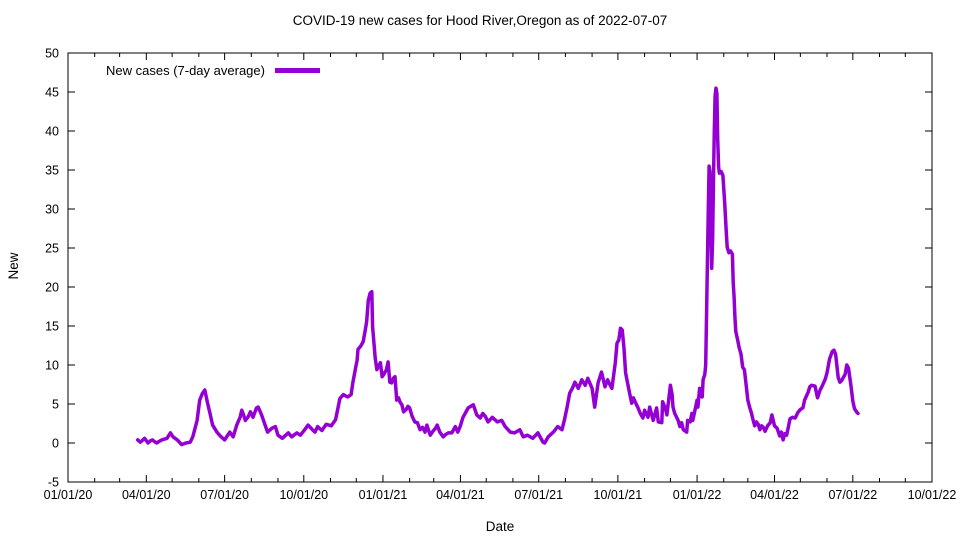 The image size is (960, 540). I want to click on legend: New cases (7-day average), so click(213, 70).